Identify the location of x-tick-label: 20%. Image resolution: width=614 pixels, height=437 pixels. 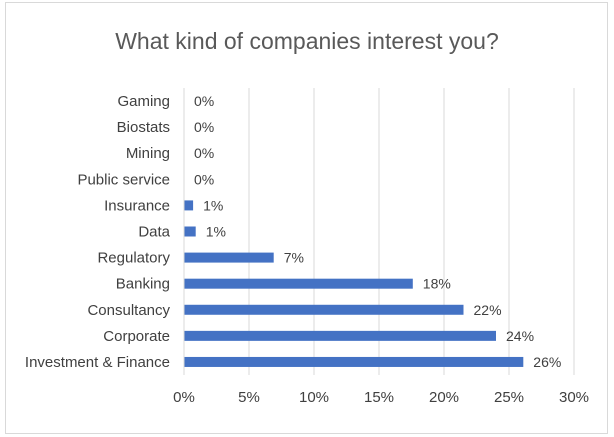
(444, 397).